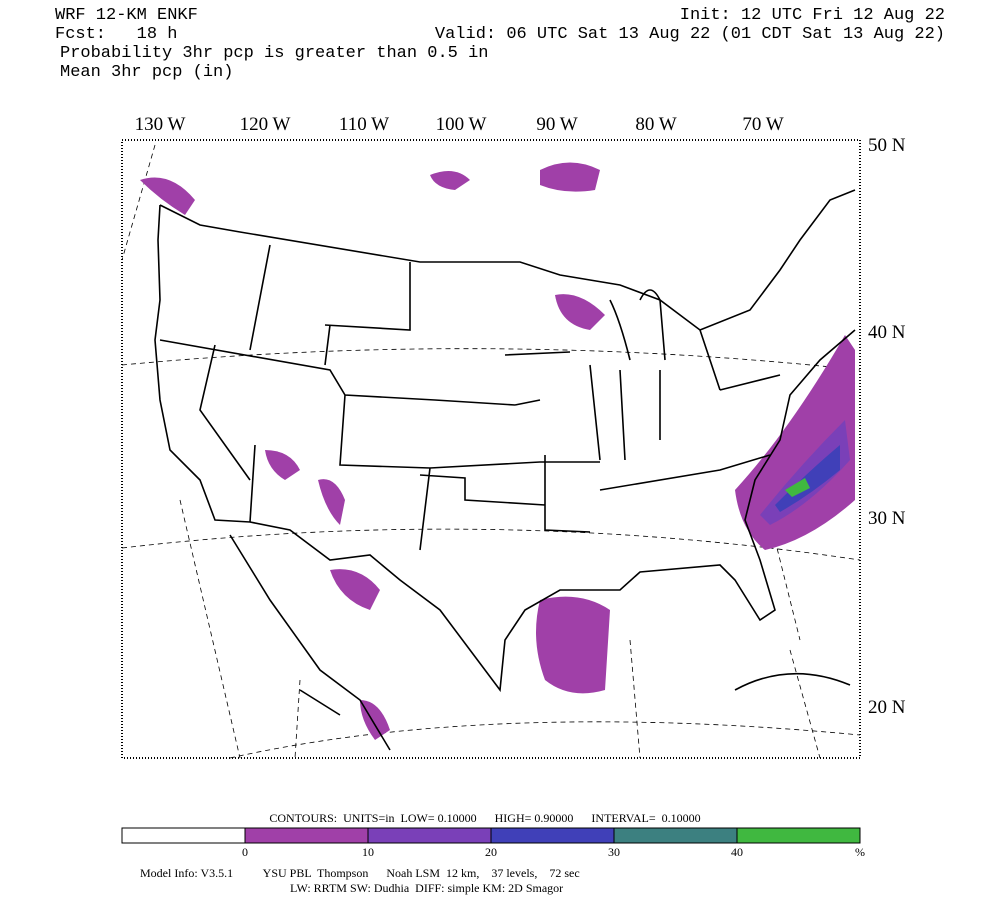  Describe the element at coordinates (160, 124) in the screenshot. I see `longitude-label: 130 W` at that location.